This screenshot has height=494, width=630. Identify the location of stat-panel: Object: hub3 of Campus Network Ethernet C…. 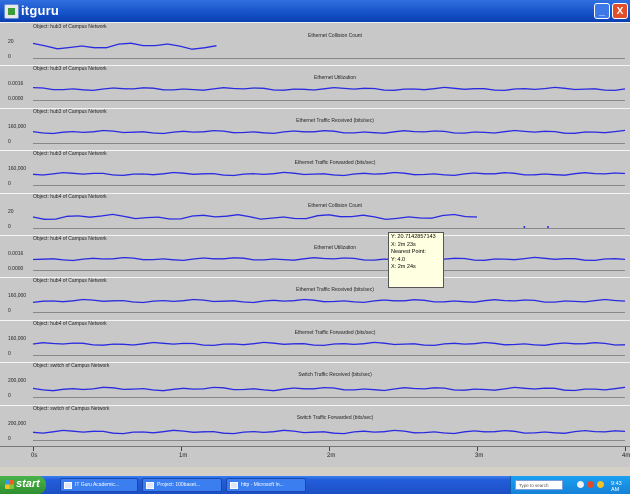
(315, 45).